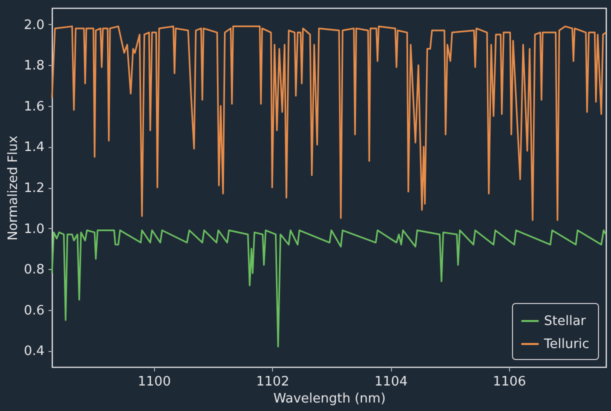  I want to click on x-tick-label: 1102, so click(273, 382).